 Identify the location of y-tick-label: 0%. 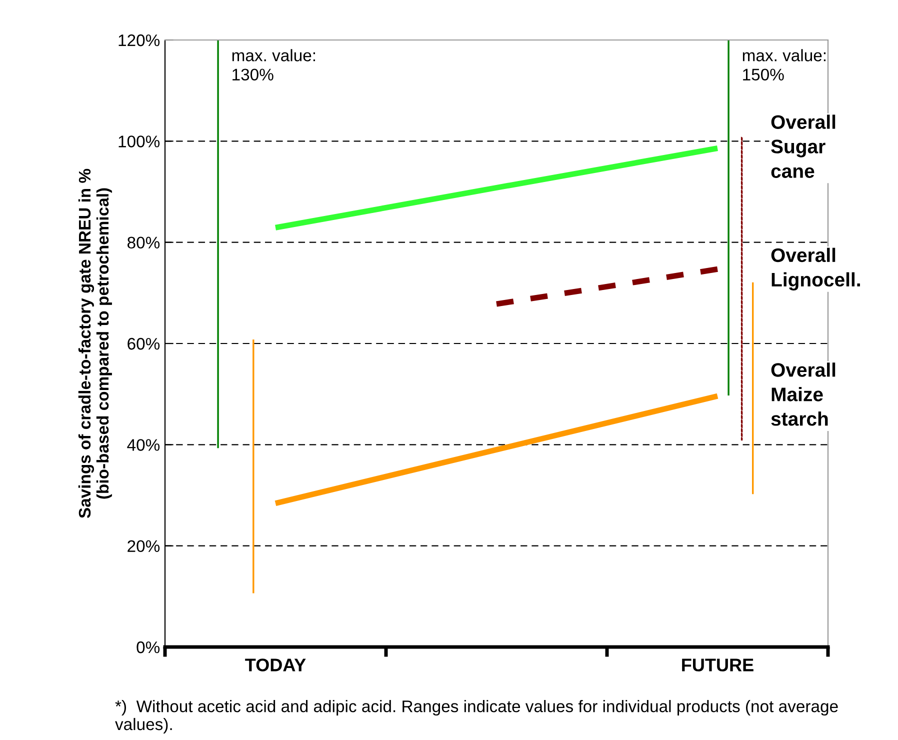
(148, 647).